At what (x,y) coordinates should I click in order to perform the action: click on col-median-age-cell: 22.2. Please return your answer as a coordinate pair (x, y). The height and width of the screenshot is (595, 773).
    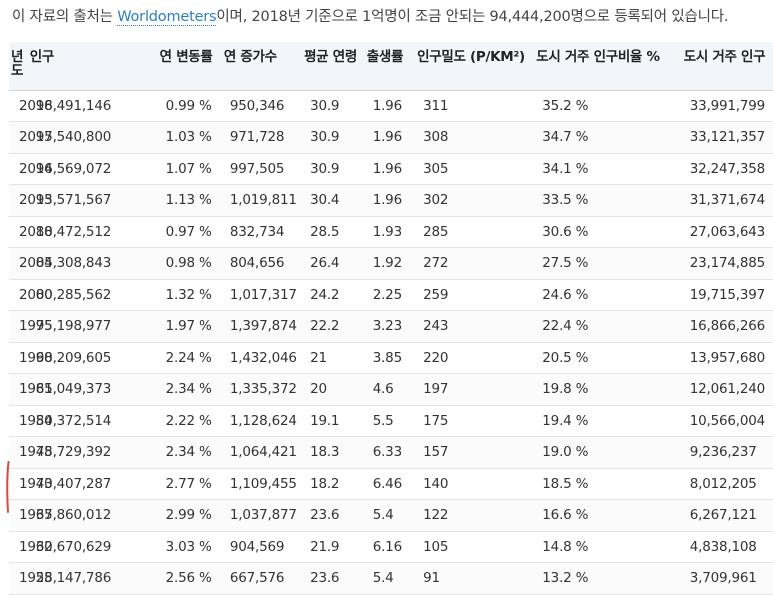
    Looking at the image, I should click on (331, 326).